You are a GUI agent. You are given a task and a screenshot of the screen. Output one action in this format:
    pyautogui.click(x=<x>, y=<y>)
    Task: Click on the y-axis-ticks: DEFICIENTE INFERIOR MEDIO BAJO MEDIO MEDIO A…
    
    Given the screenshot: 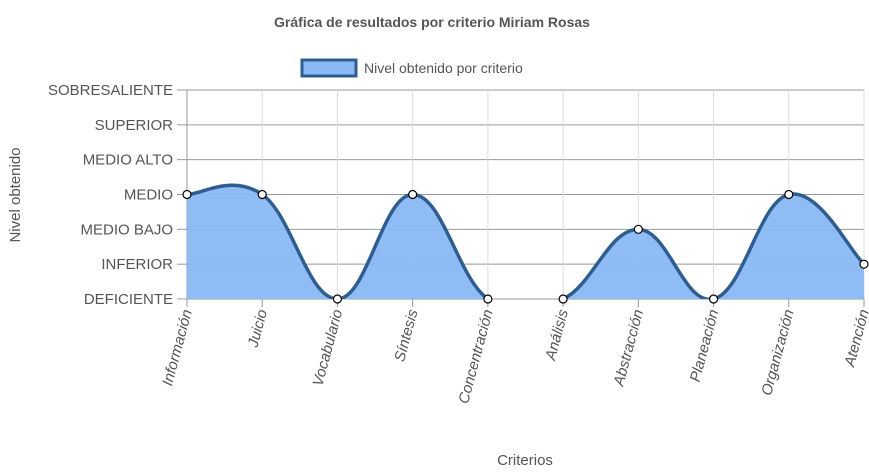 What is the action you would take?
    pyautogui.click(x=117, y=195)
    